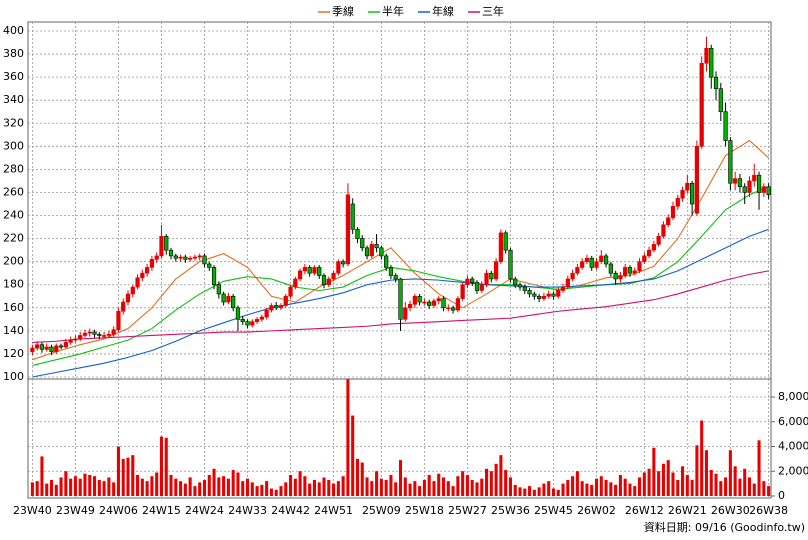 Image resolution: width=808 pixels, height=540 pixels. I want to click on x-tick-label: 24W42, so click(290, 510).